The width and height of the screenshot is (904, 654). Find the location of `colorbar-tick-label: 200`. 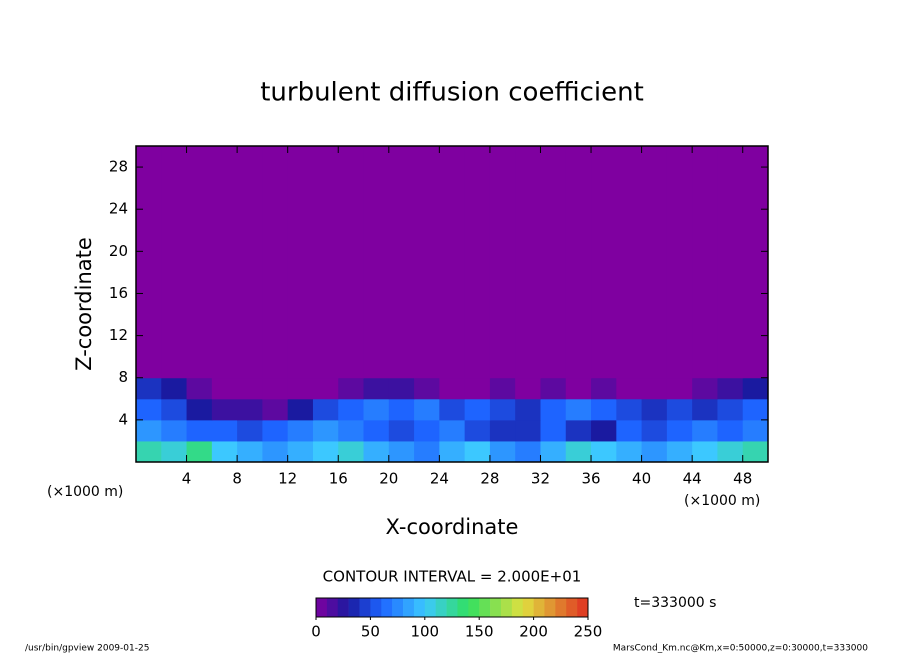

colorbar-tick-label: 200 is located at coordinates (533, 632).